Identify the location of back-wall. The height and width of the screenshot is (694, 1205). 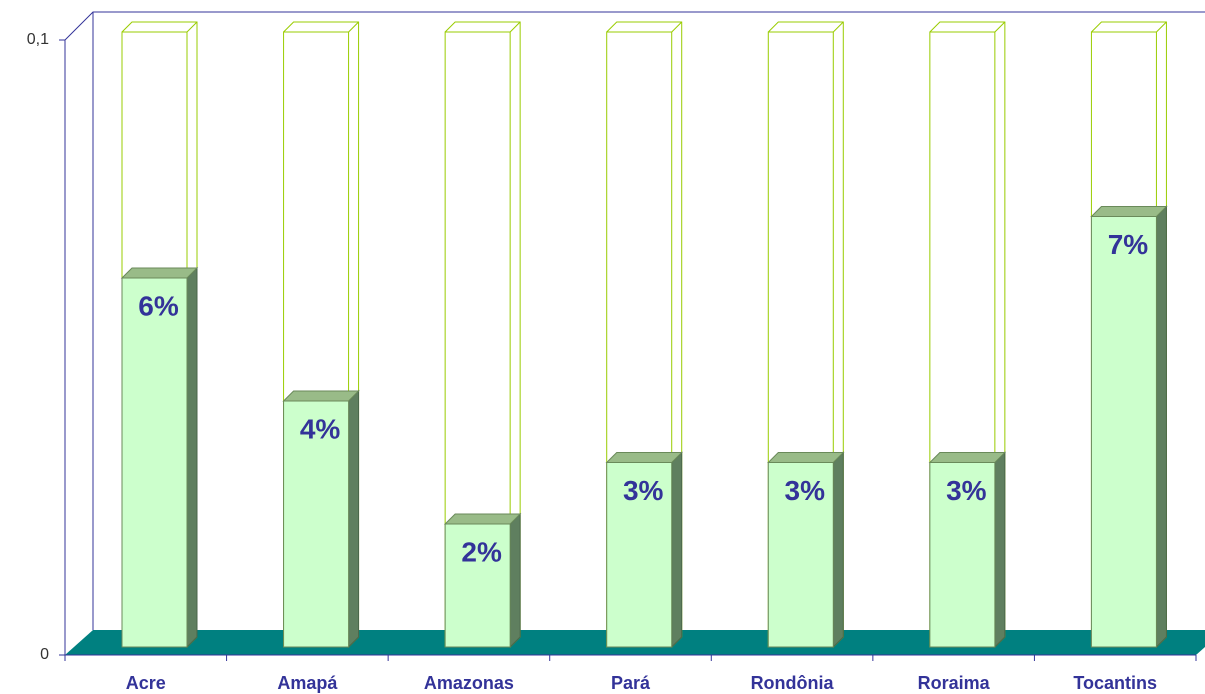
(634, 26).